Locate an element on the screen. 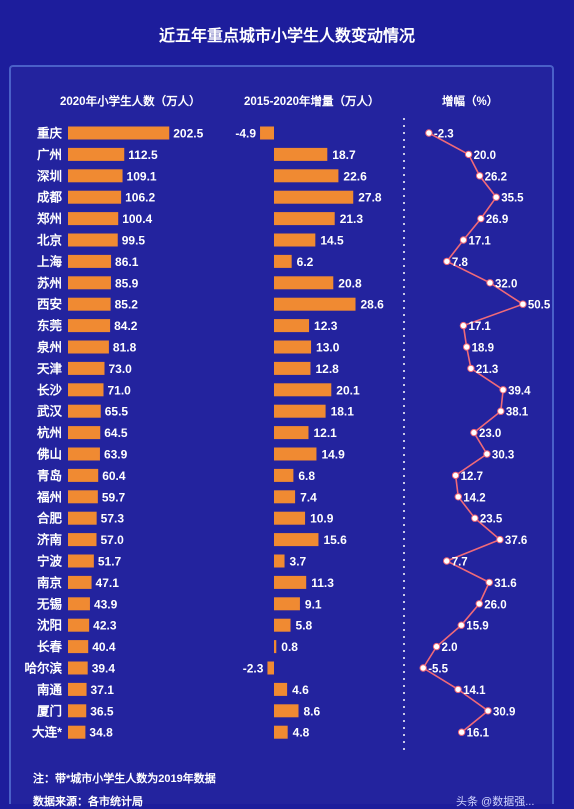 This screenshot has height=809, width=574. city-label: 无锡 is located at coordinates (49, 603).